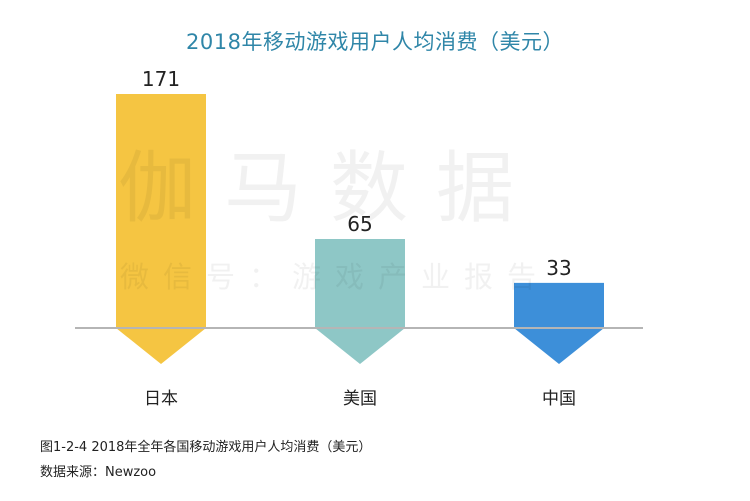 Image resolution: width=750 pixels, height=501 pixels. What do you see at coordinates (206, 447) in the screenshot?
I see `figure-caption: 图1-2-4 2018年全年各国移动游戏用户人均消费（美元）` at bounding box center [206, 447].